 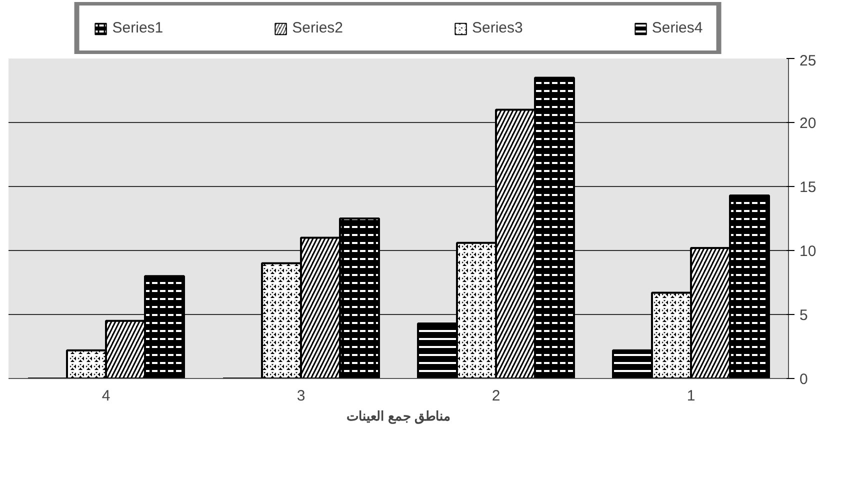 What do you see at coordinates (804, 315) in the screenshot?
I see `y-tick-label: 5` at bounding box center [804, 315].